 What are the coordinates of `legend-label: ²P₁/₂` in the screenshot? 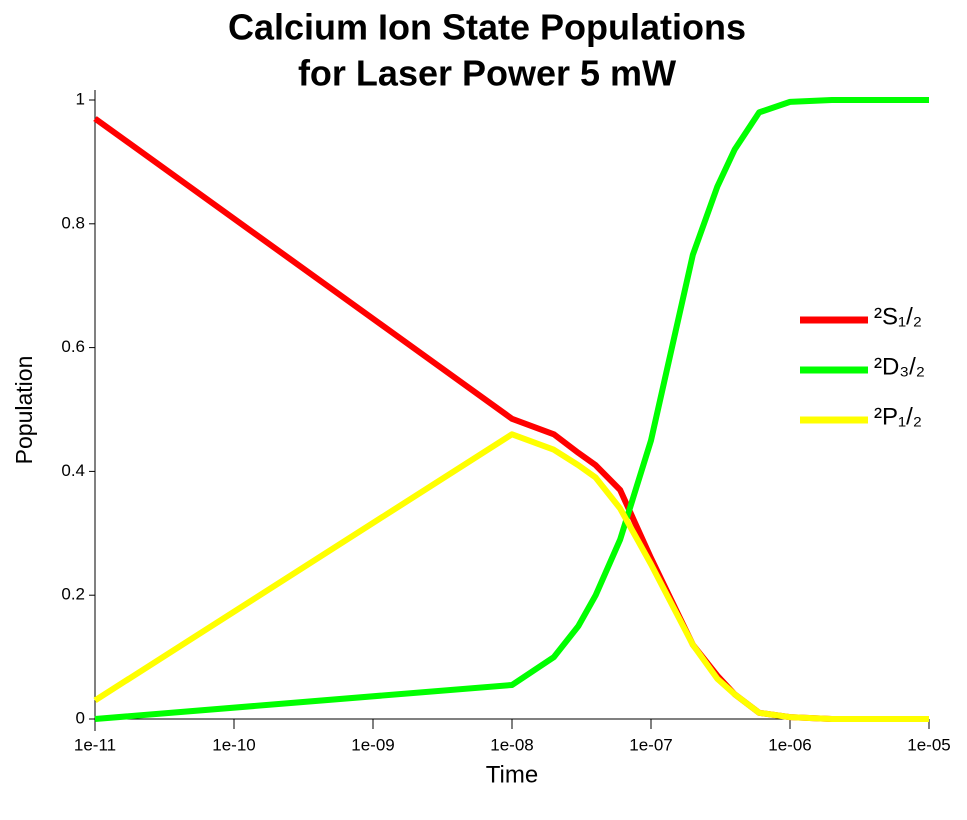 It's located at (898, 416).